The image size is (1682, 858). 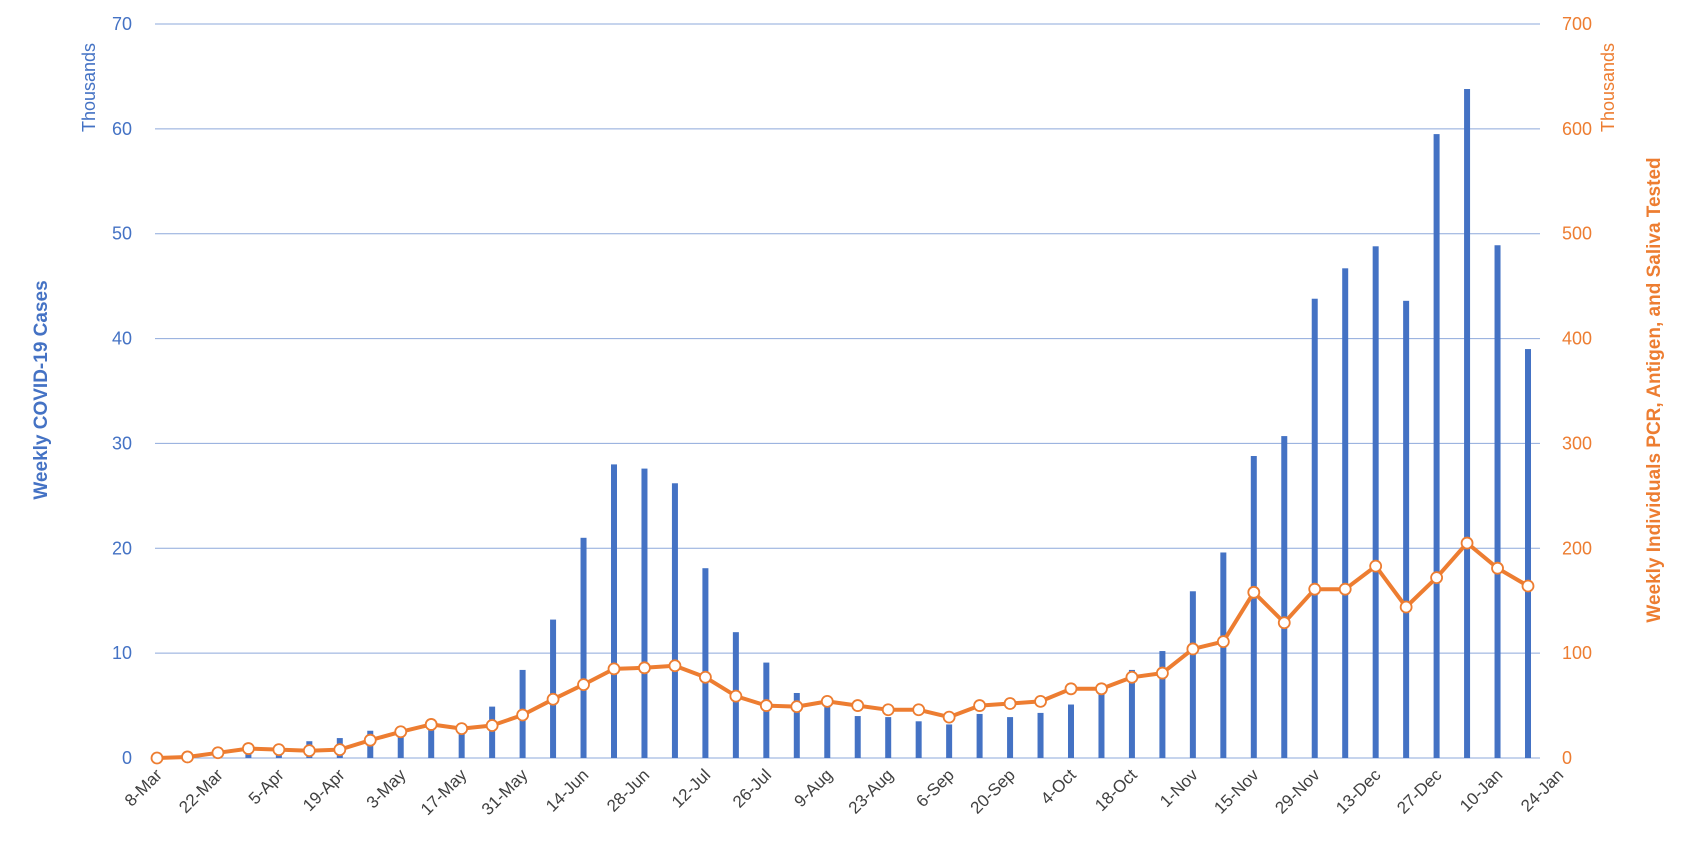 I want to click on x-tick-label: 22-Mar, so click(x=201, y=791).